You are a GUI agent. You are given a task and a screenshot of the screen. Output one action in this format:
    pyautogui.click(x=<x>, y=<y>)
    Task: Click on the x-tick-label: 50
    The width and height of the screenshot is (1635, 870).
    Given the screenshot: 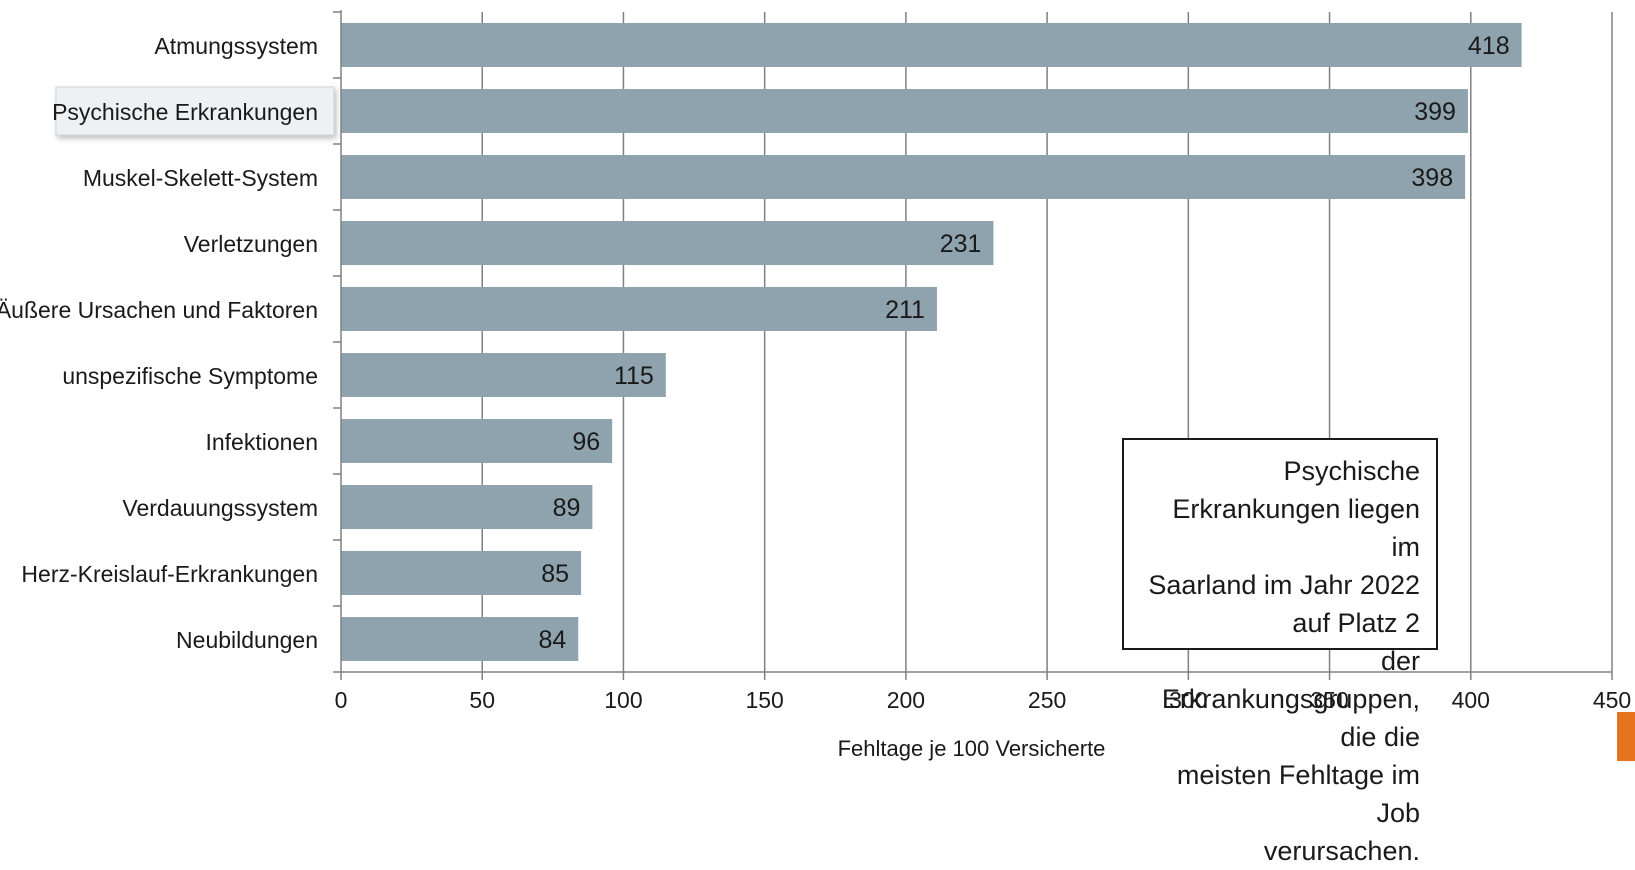 What is the action you would take?
    pyautogui.click(x=482, y=700)
    